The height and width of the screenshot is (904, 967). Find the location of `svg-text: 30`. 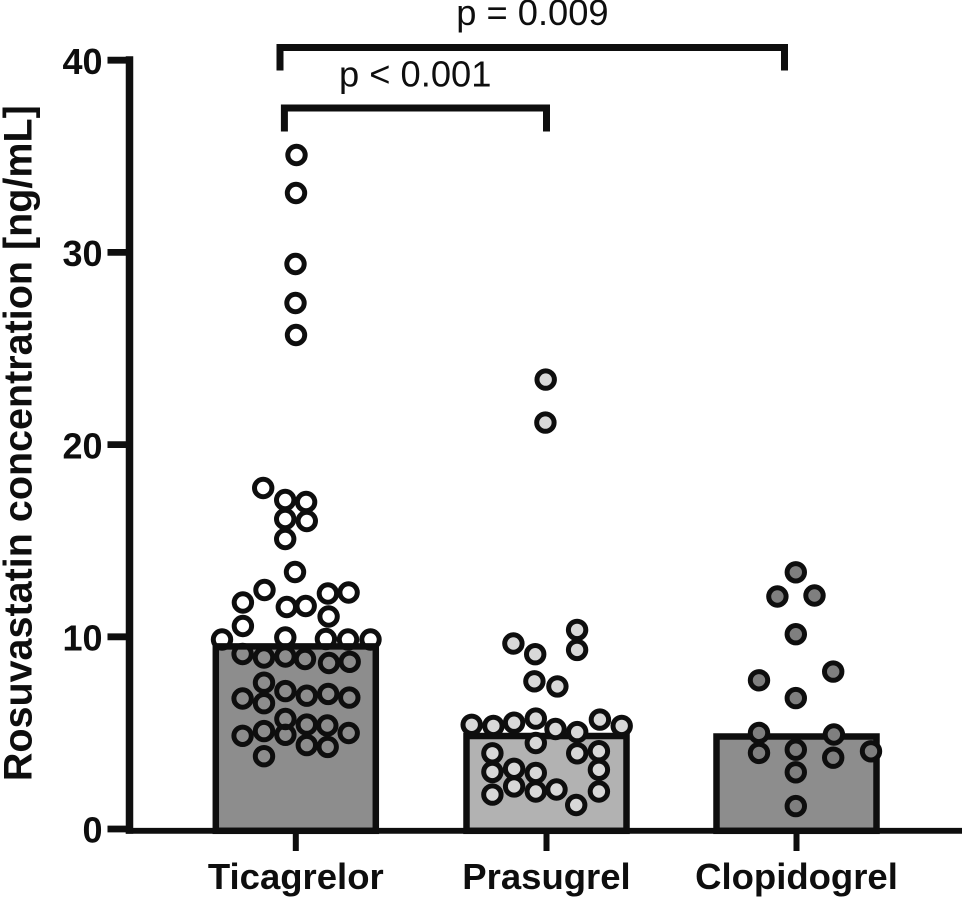

svg-text: 30 is located at coordinates (82, 253).